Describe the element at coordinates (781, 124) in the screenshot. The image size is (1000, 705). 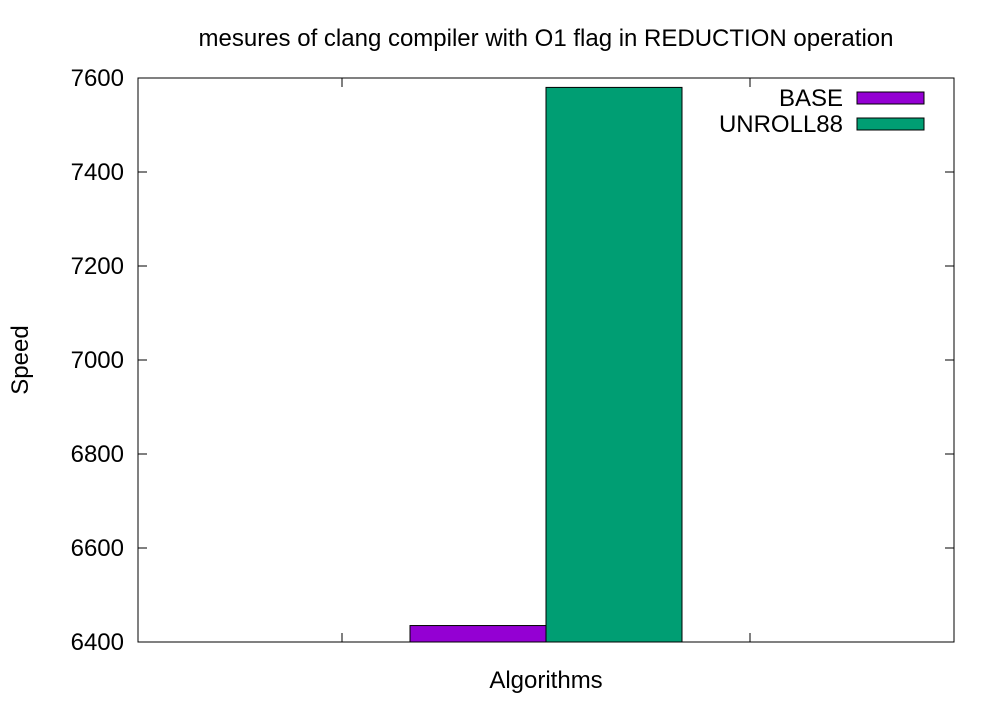
I see `legend-label-unroll88: UNROLL88` at that location.